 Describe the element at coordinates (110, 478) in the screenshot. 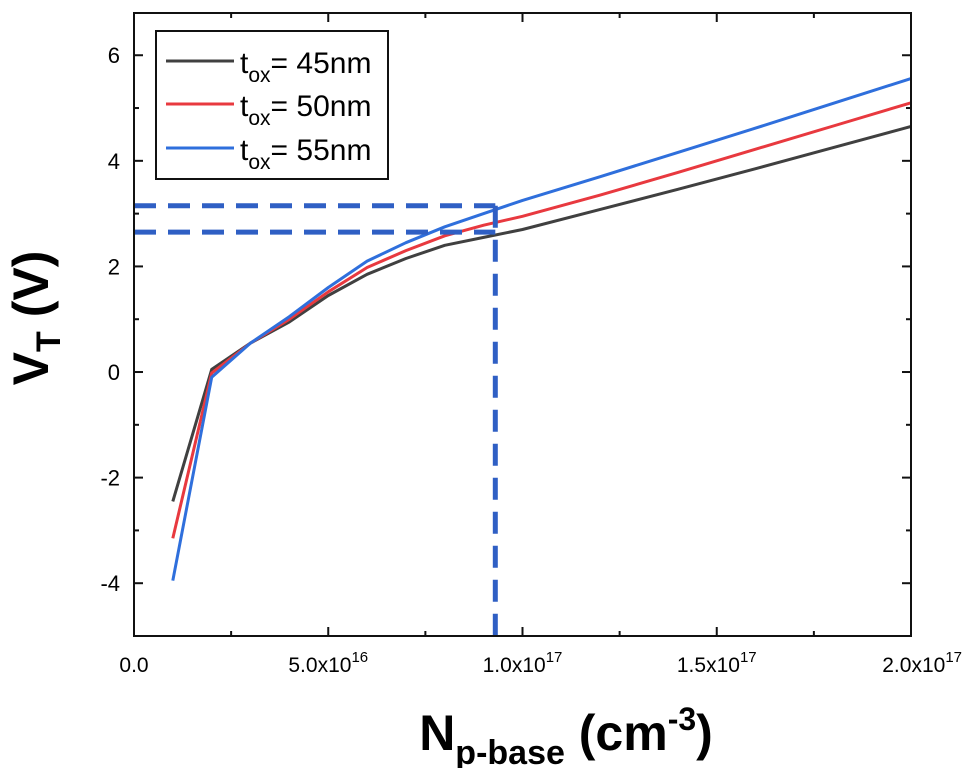

I see `y-tick-label-1: -2` at that location.